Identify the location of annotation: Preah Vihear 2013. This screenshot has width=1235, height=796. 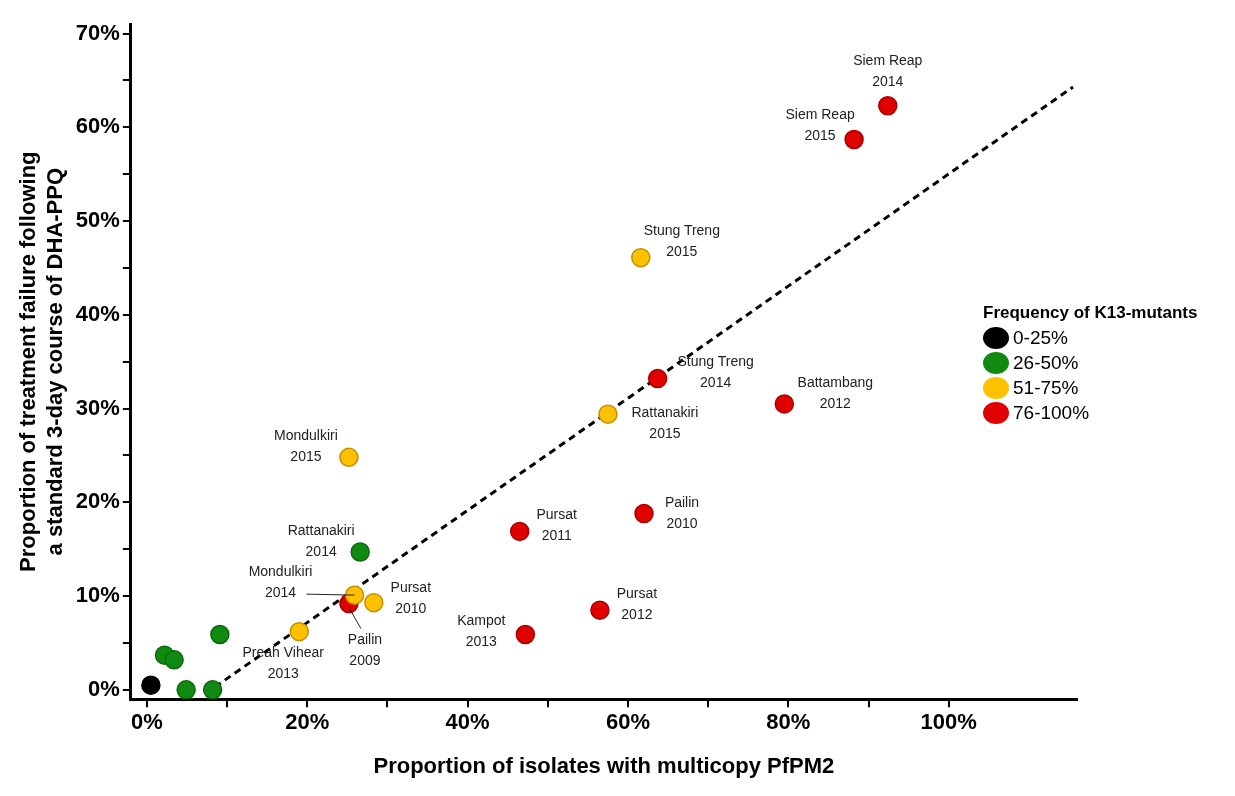
(283, 663).